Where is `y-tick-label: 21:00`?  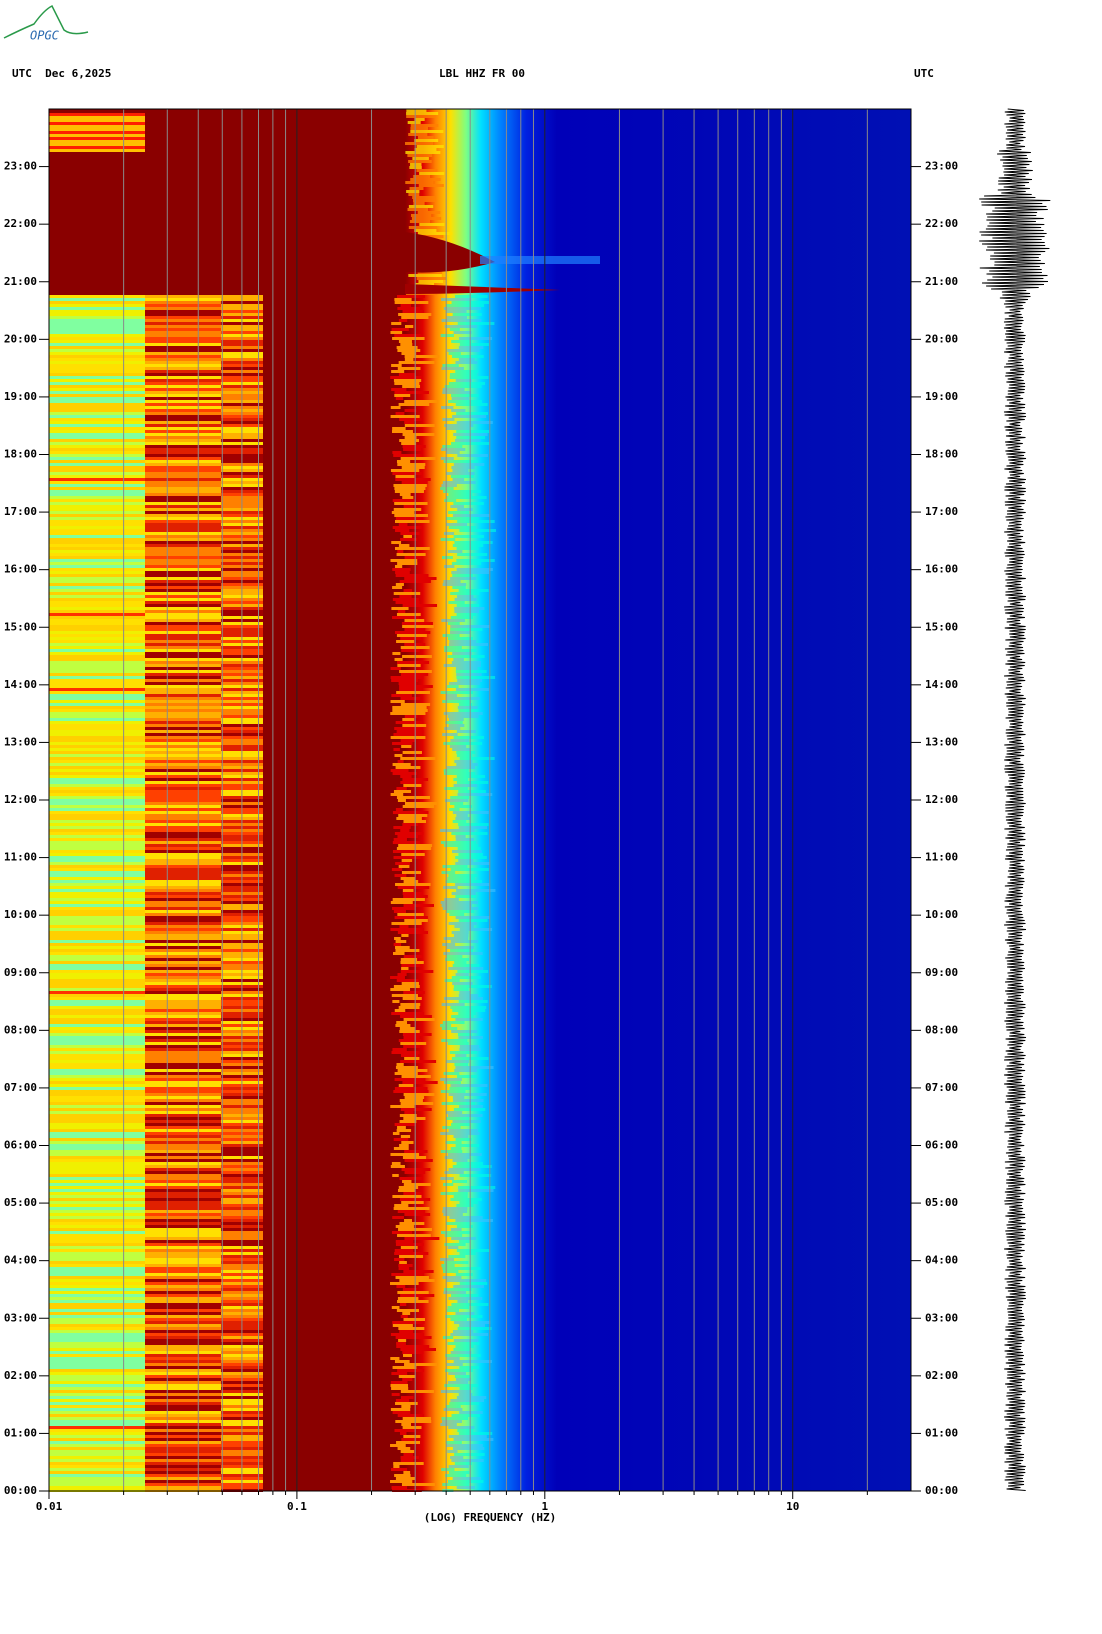 y-tick-label: 21:00 is located at coordinates (20, 281).